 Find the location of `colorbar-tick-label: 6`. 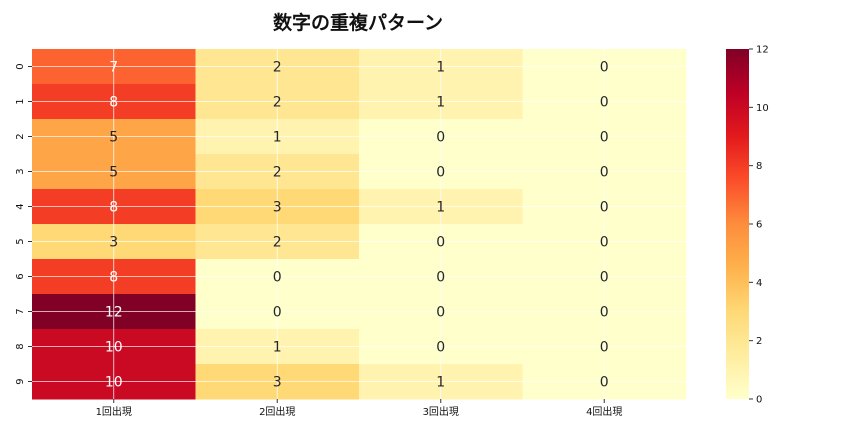

colorbar-tick-label: 6 is located at coordinates (759, 225).